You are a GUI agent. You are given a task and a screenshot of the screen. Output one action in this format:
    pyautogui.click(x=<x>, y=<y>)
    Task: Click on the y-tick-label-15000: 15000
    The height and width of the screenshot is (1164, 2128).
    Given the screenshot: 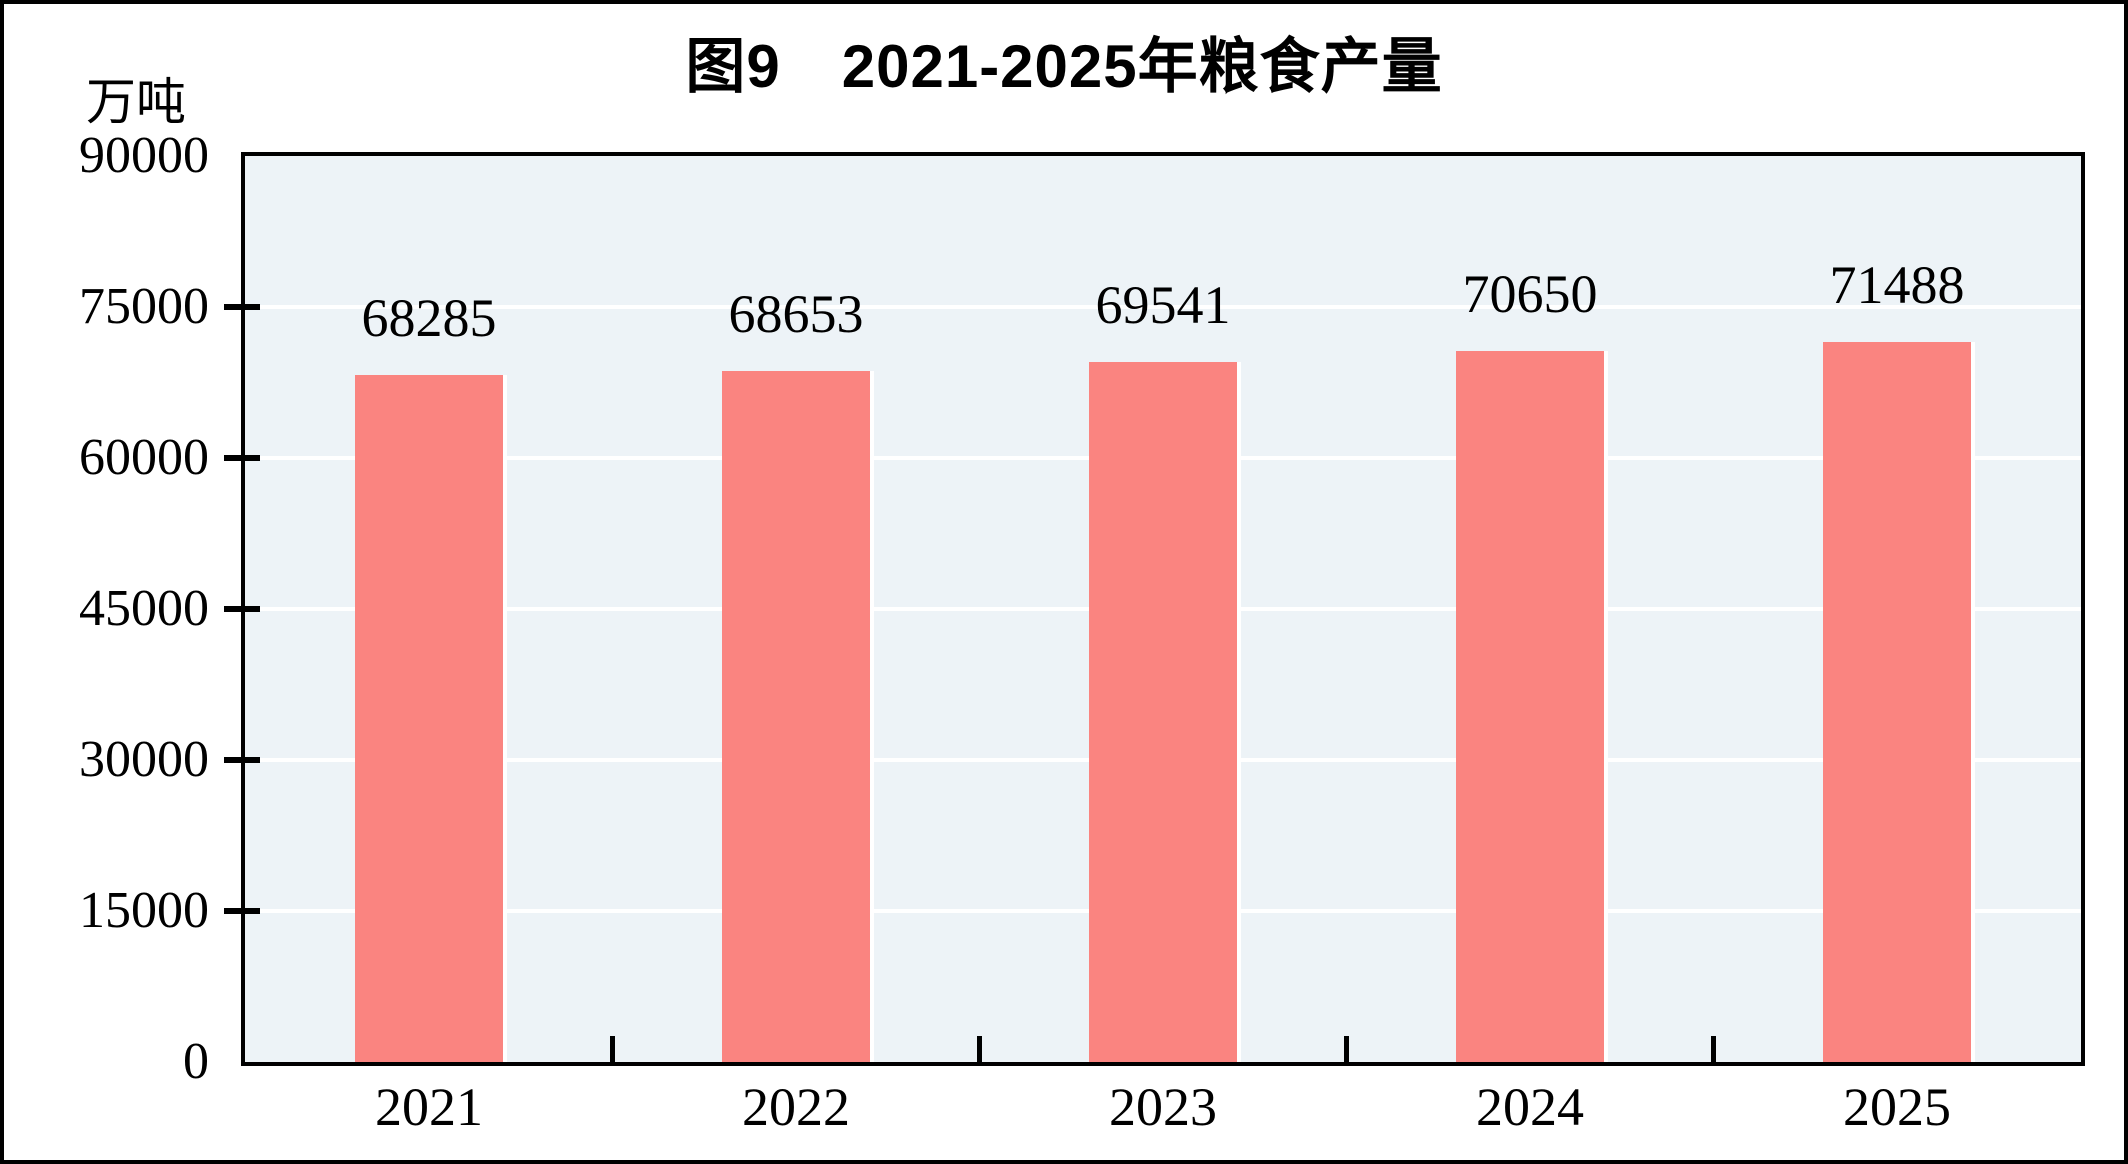 What is the action you would take?
    pyautogui.click(x=144, y=910)
    